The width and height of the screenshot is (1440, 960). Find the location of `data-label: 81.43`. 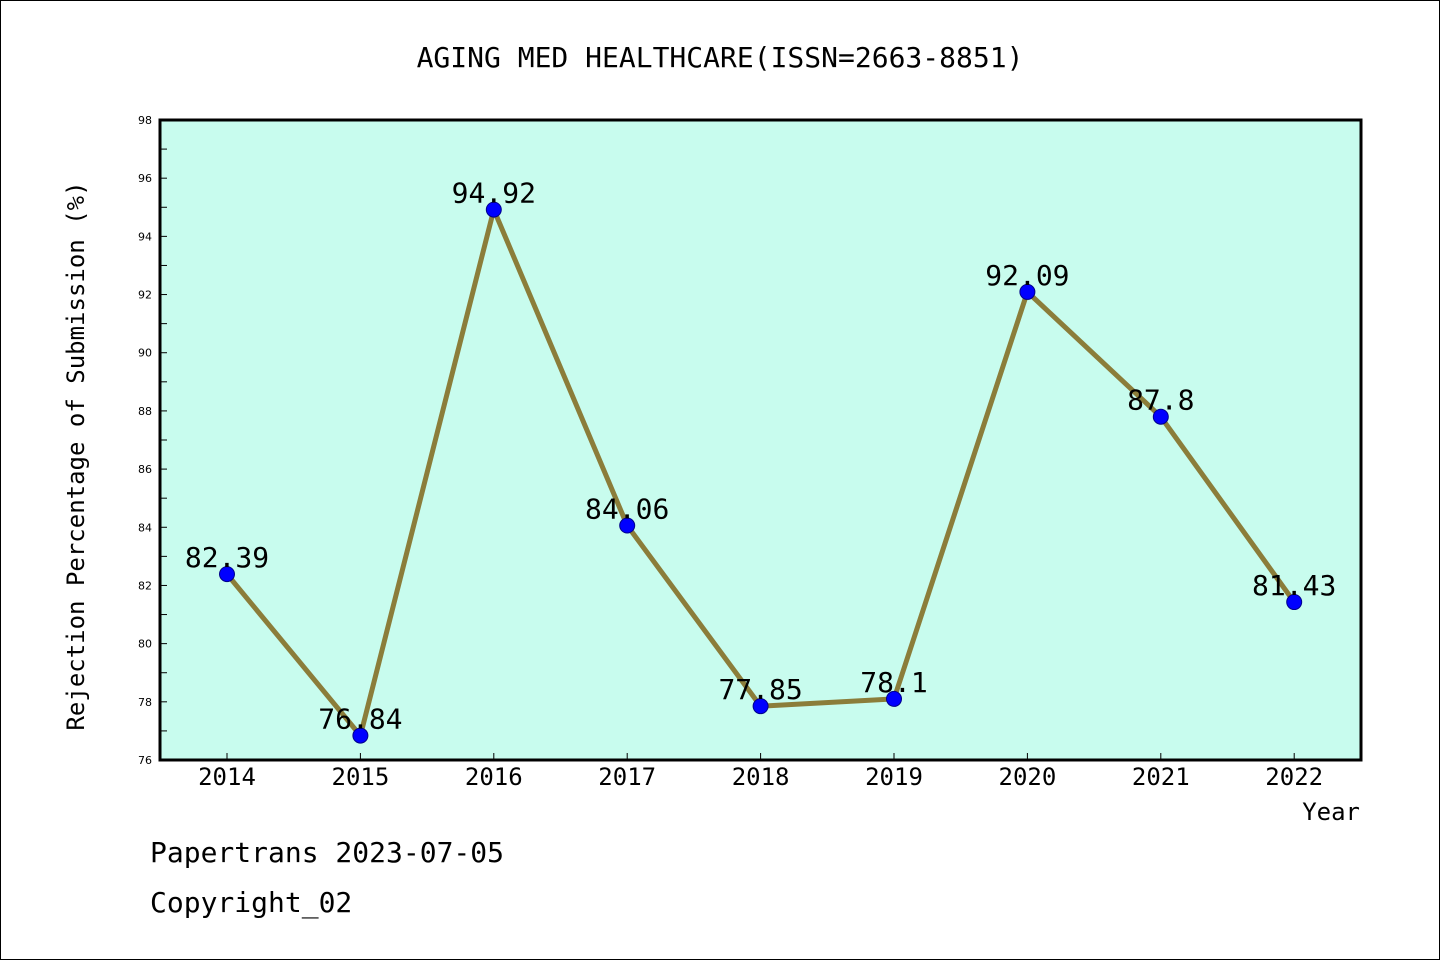

data-label: 81.43 is located at coordinates (1294, 585).